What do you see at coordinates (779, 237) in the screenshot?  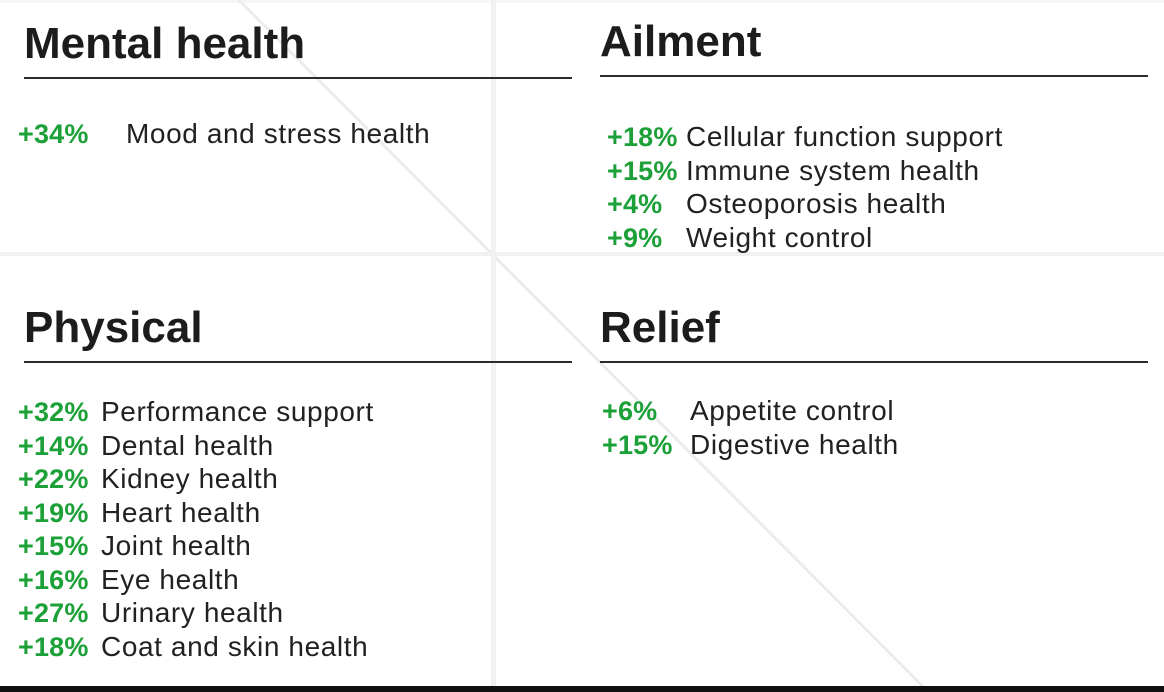 I see `stat-label: Weight control` at bounding box center [779, 237].